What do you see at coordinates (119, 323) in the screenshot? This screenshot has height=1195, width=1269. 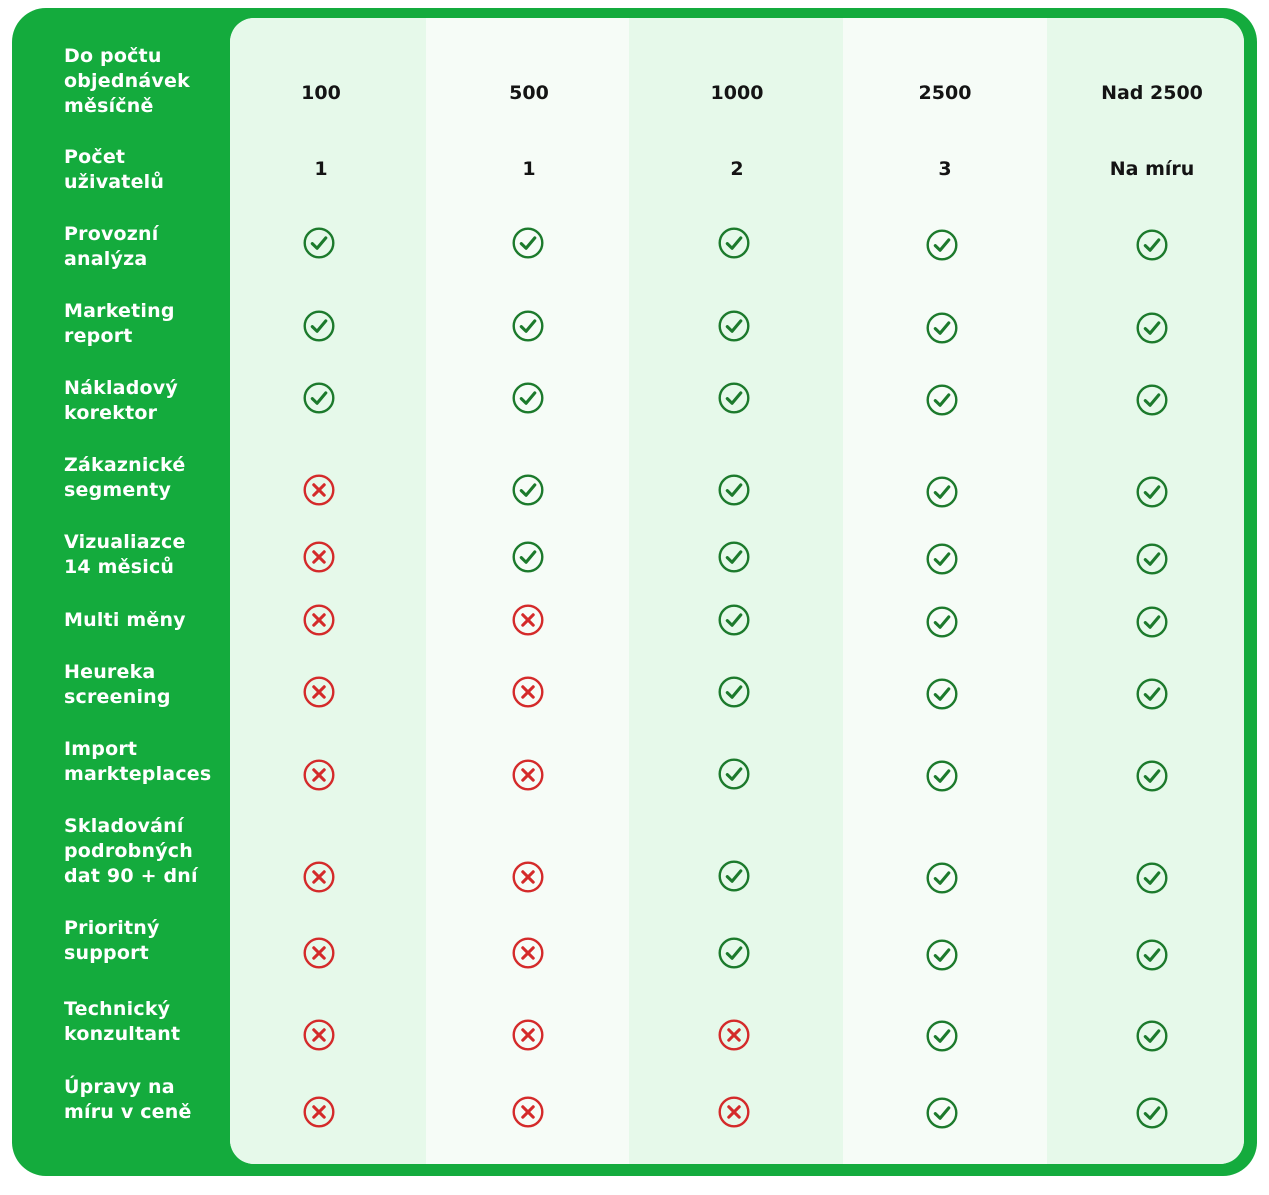 I see `feature-label-marketing-report: Marketing report` at bounding box center [119, 323].